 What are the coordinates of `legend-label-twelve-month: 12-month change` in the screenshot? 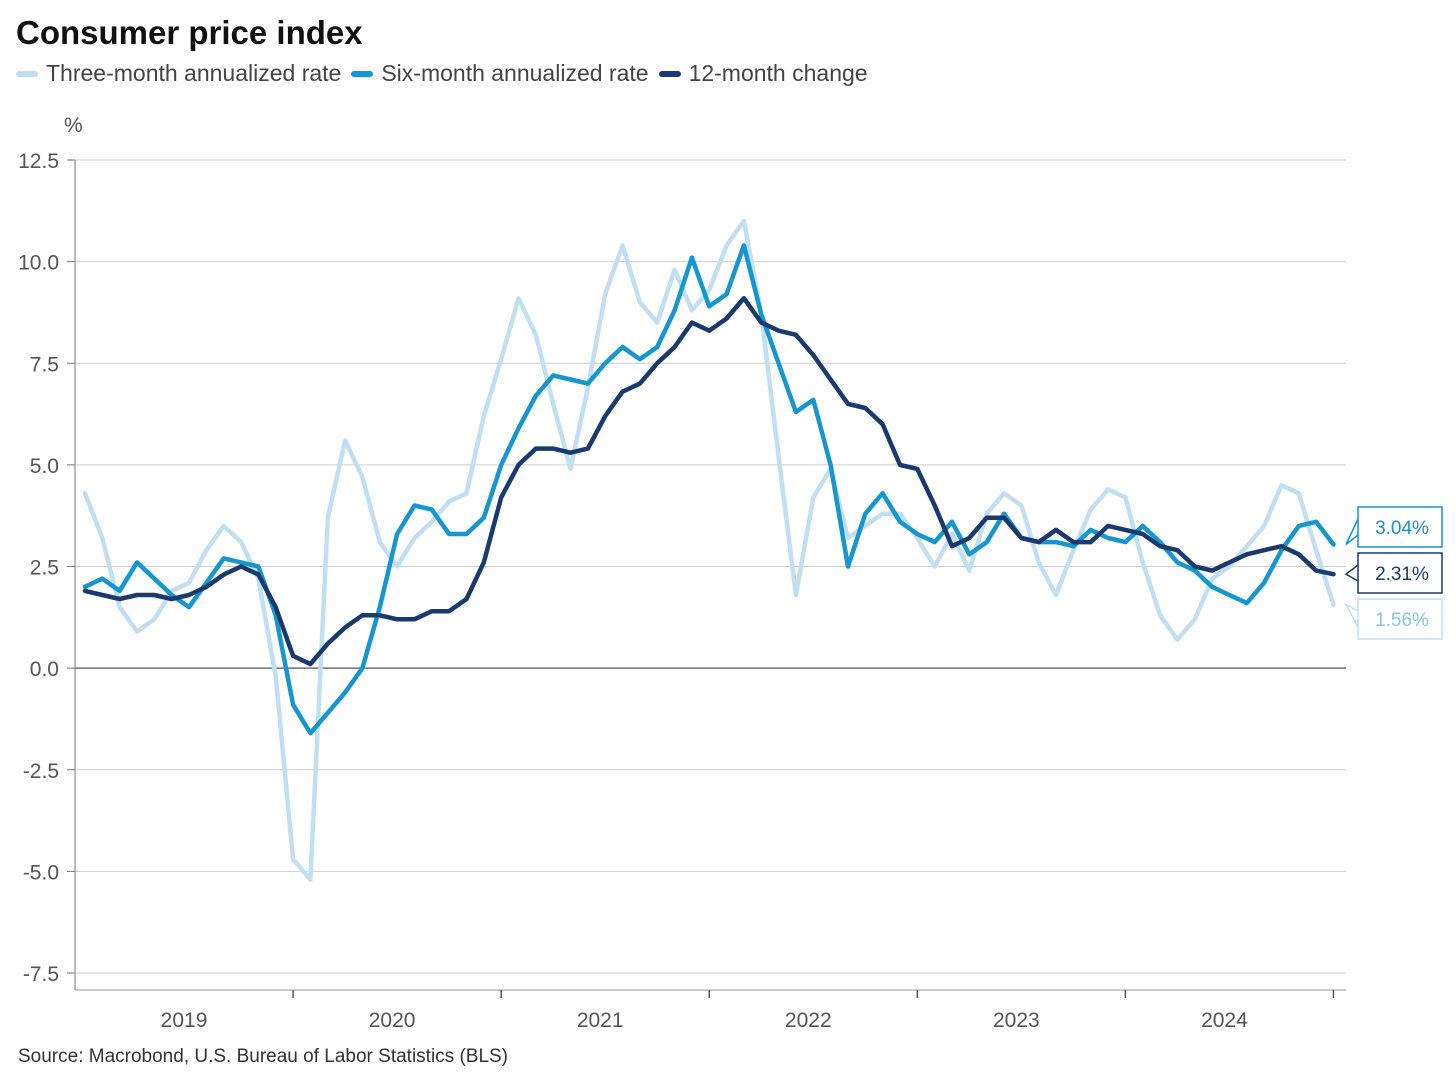 It's located at (778, 73).